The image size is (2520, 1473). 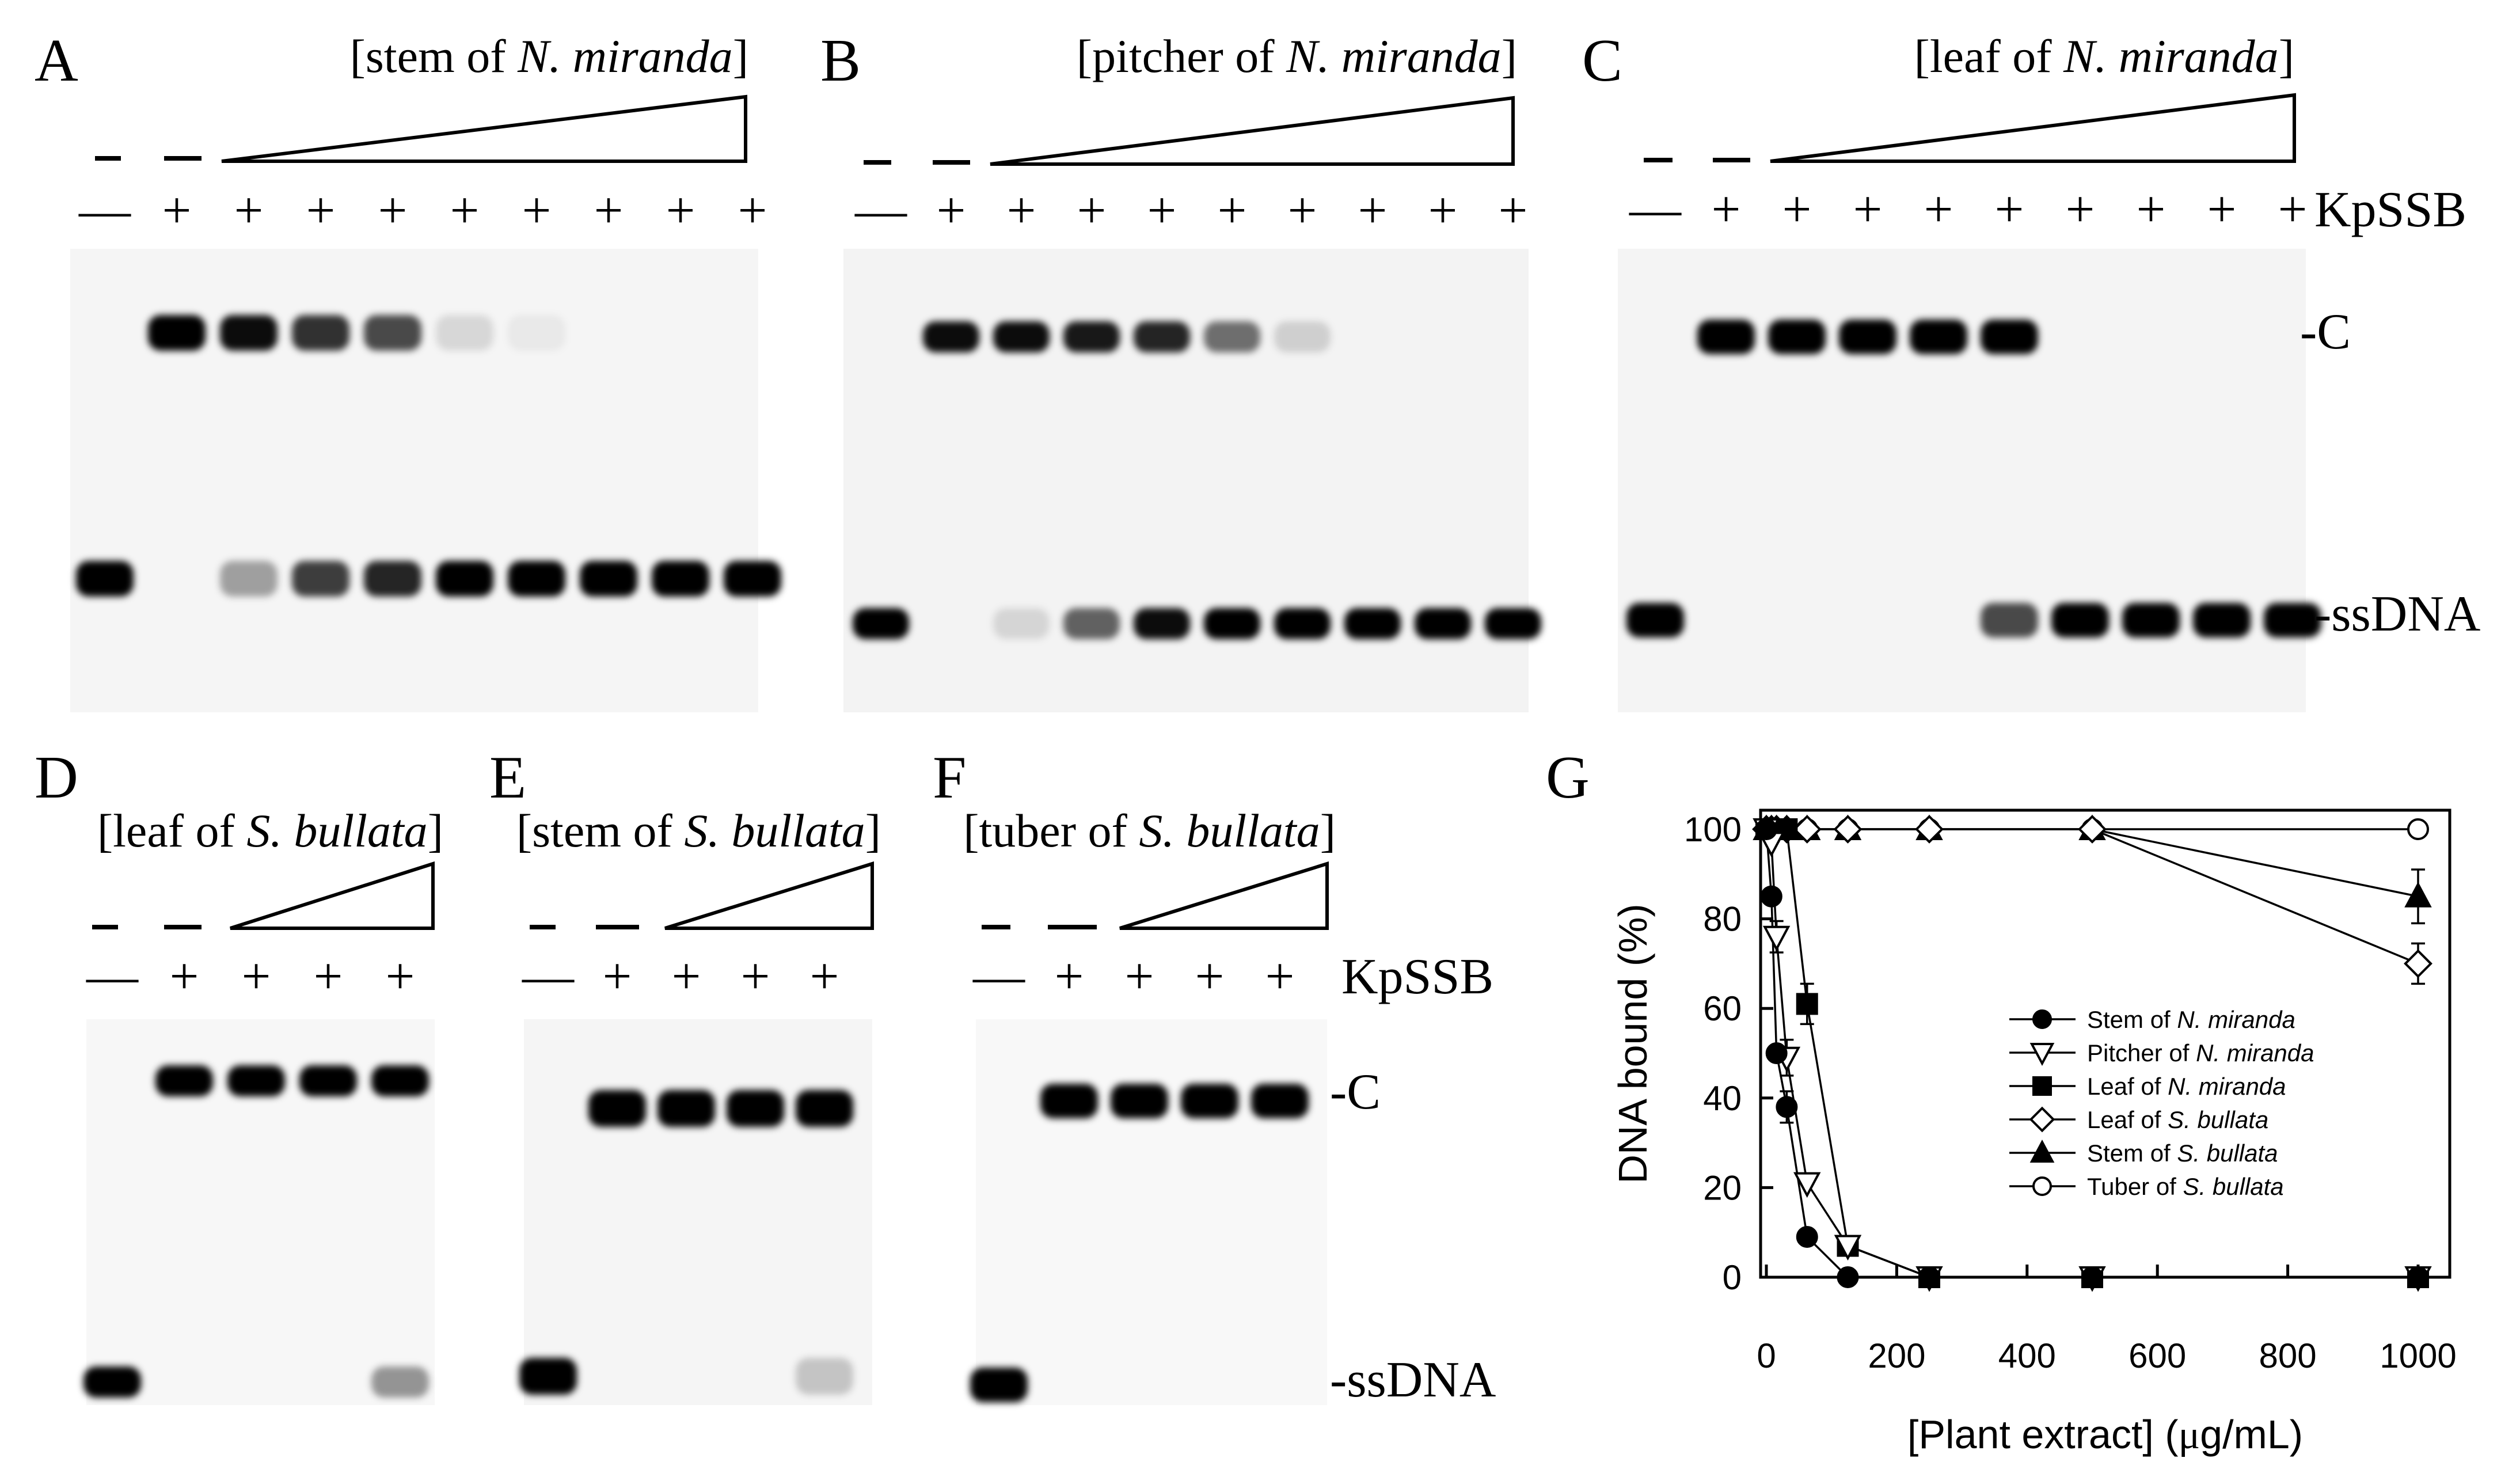 What do you see at coordinates (2185, 1186) in the screenshot?
I see `legend-entry: Tuber of S. bullata` at bounding box center [2185, 1186].